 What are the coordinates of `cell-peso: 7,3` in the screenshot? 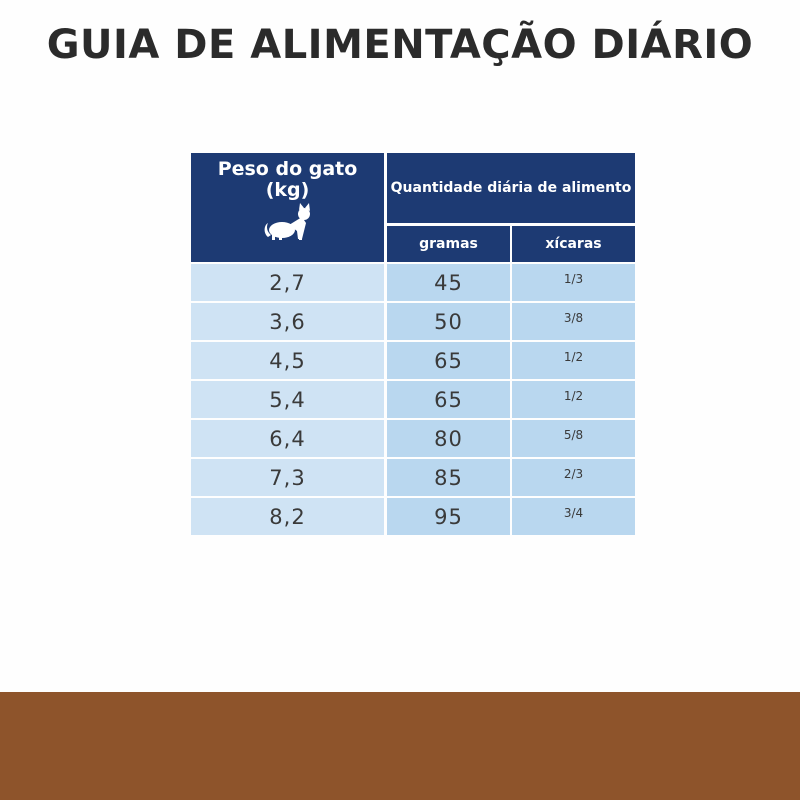 It's located at (287, 477).